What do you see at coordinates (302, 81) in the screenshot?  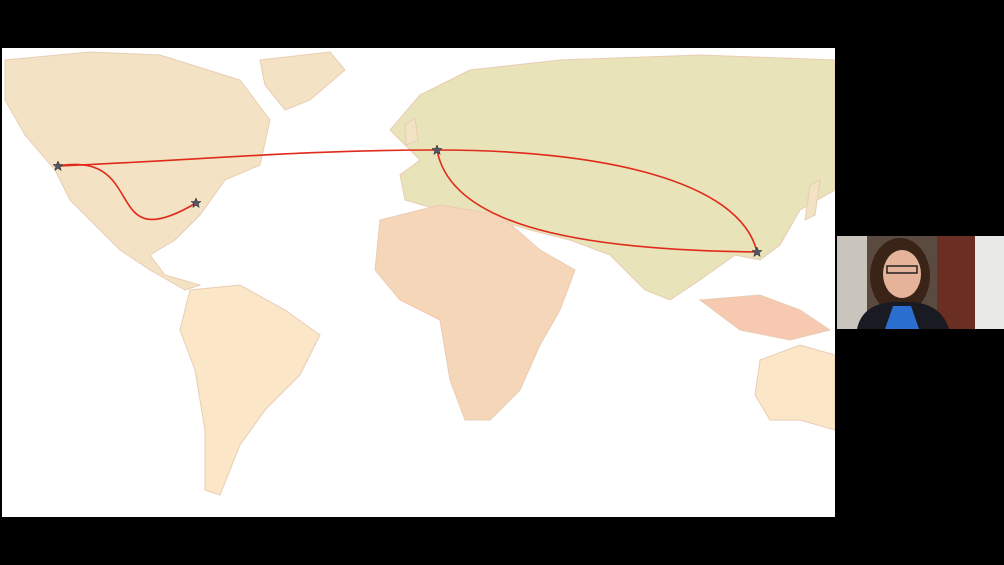 I see `greenland` at bounding box center [302, 81].